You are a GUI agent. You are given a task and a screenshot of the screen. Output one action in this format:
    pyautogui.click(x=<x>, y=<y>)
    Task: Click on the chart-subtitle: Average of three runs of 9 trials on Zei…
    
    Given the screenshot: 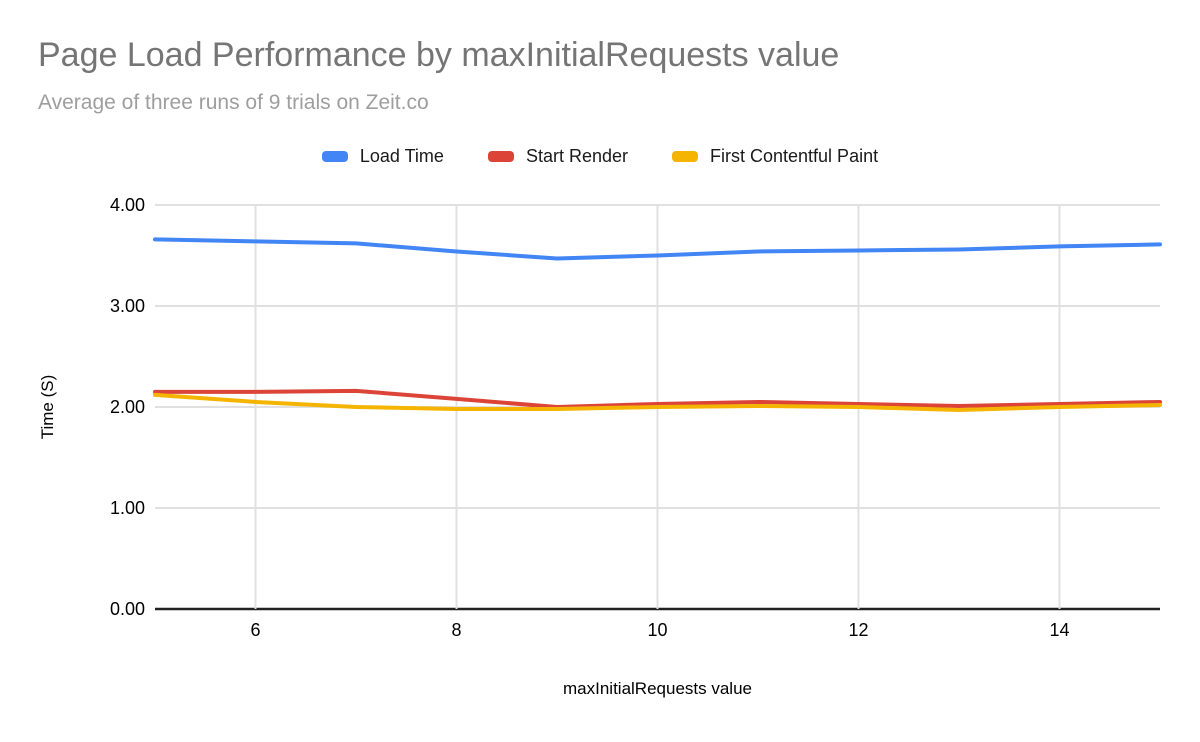 What is the action you would take?
    pyautogui.click(x=233, y=102)
    